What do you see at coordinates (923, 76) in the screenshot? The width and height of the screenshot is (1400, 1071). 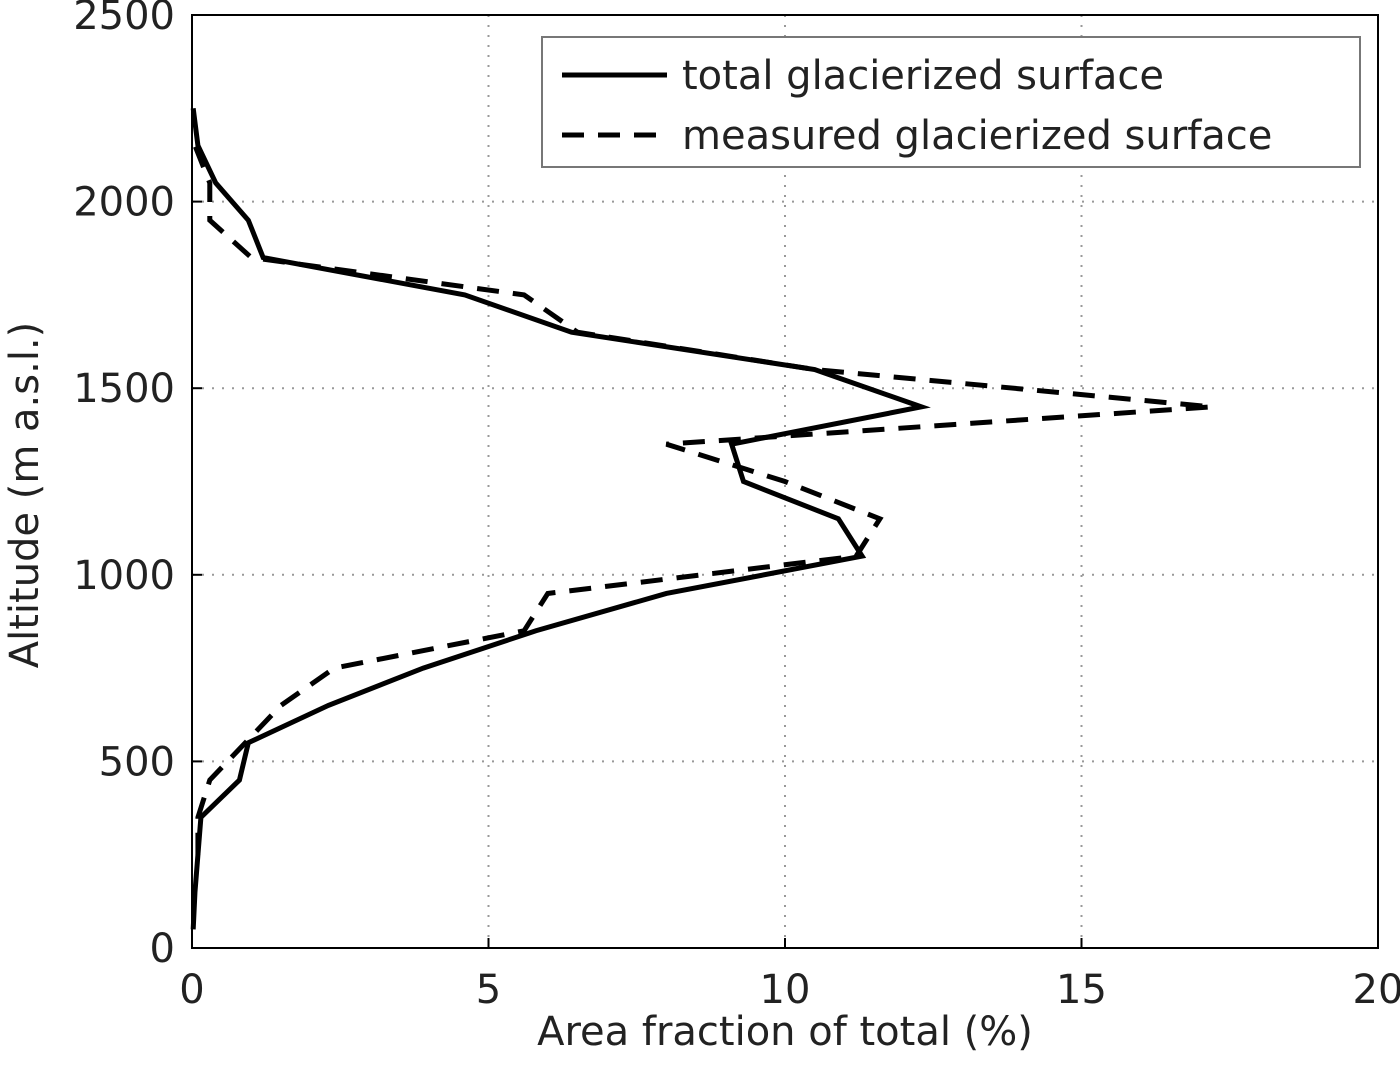 I see `legend-label: total glacierized surface` at bounding box center [923, 76].